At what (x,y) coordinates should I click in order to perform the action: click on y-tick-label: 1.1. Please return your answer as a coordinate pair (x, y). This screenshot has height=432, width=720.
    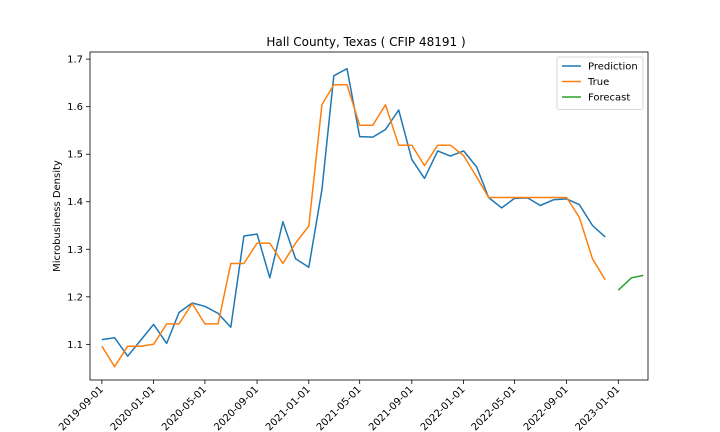
    Looking at the image, I should click on (75, 345).